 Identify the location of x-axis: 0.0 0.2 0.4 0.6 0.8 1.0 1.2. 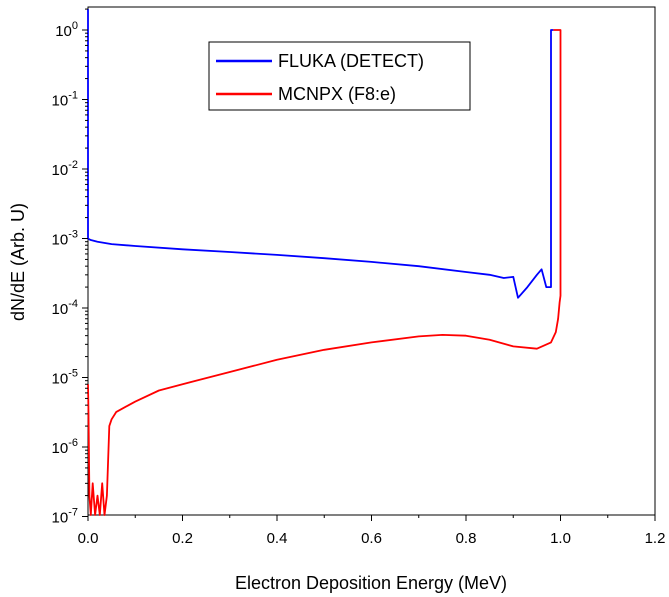
(372, 531).